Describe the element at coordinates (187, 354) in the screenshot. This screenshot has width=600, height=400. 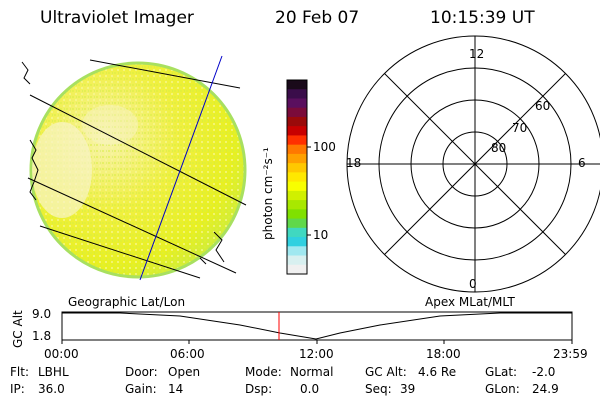
I see `x-tick-0600: 06:00` at that location.